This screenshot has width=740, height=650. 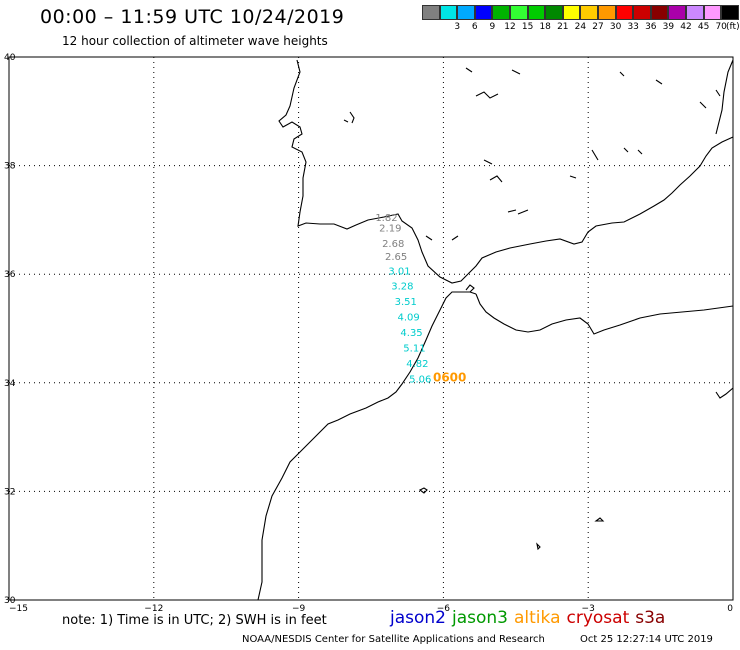 I want to click on wave-height-value: 2.19, so click(x=390, y=228).